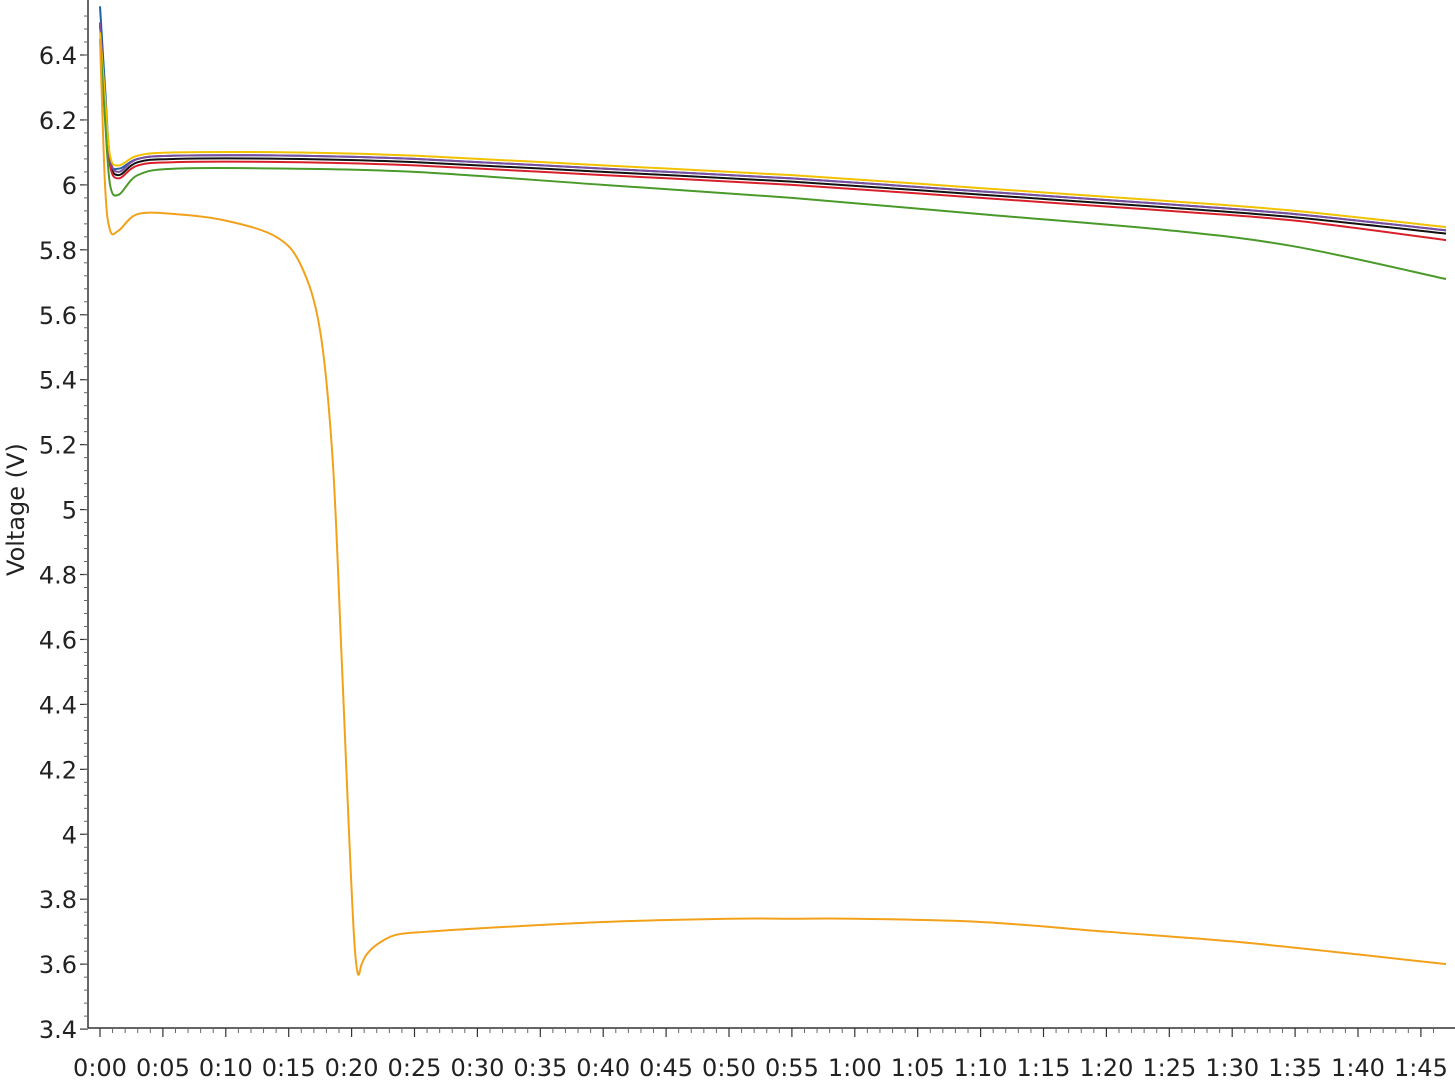 Image resolution: width=1455 pixels, height=1080 pixels. I want to click on x-tick-label: 0:05, so click(163, 1067).